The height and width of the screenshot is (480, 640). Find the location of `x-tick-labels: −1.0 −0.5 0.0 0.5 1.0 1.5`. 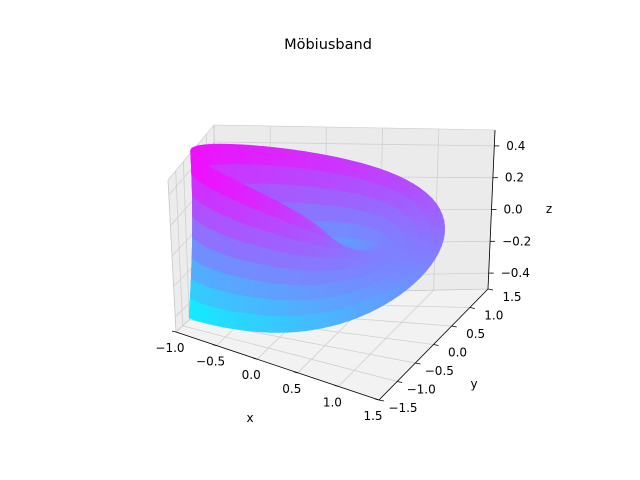

x-tick-labels: −1.0 −0.5 0.0 0.5 1.0 1.5 is located at coordinates (269, 376).